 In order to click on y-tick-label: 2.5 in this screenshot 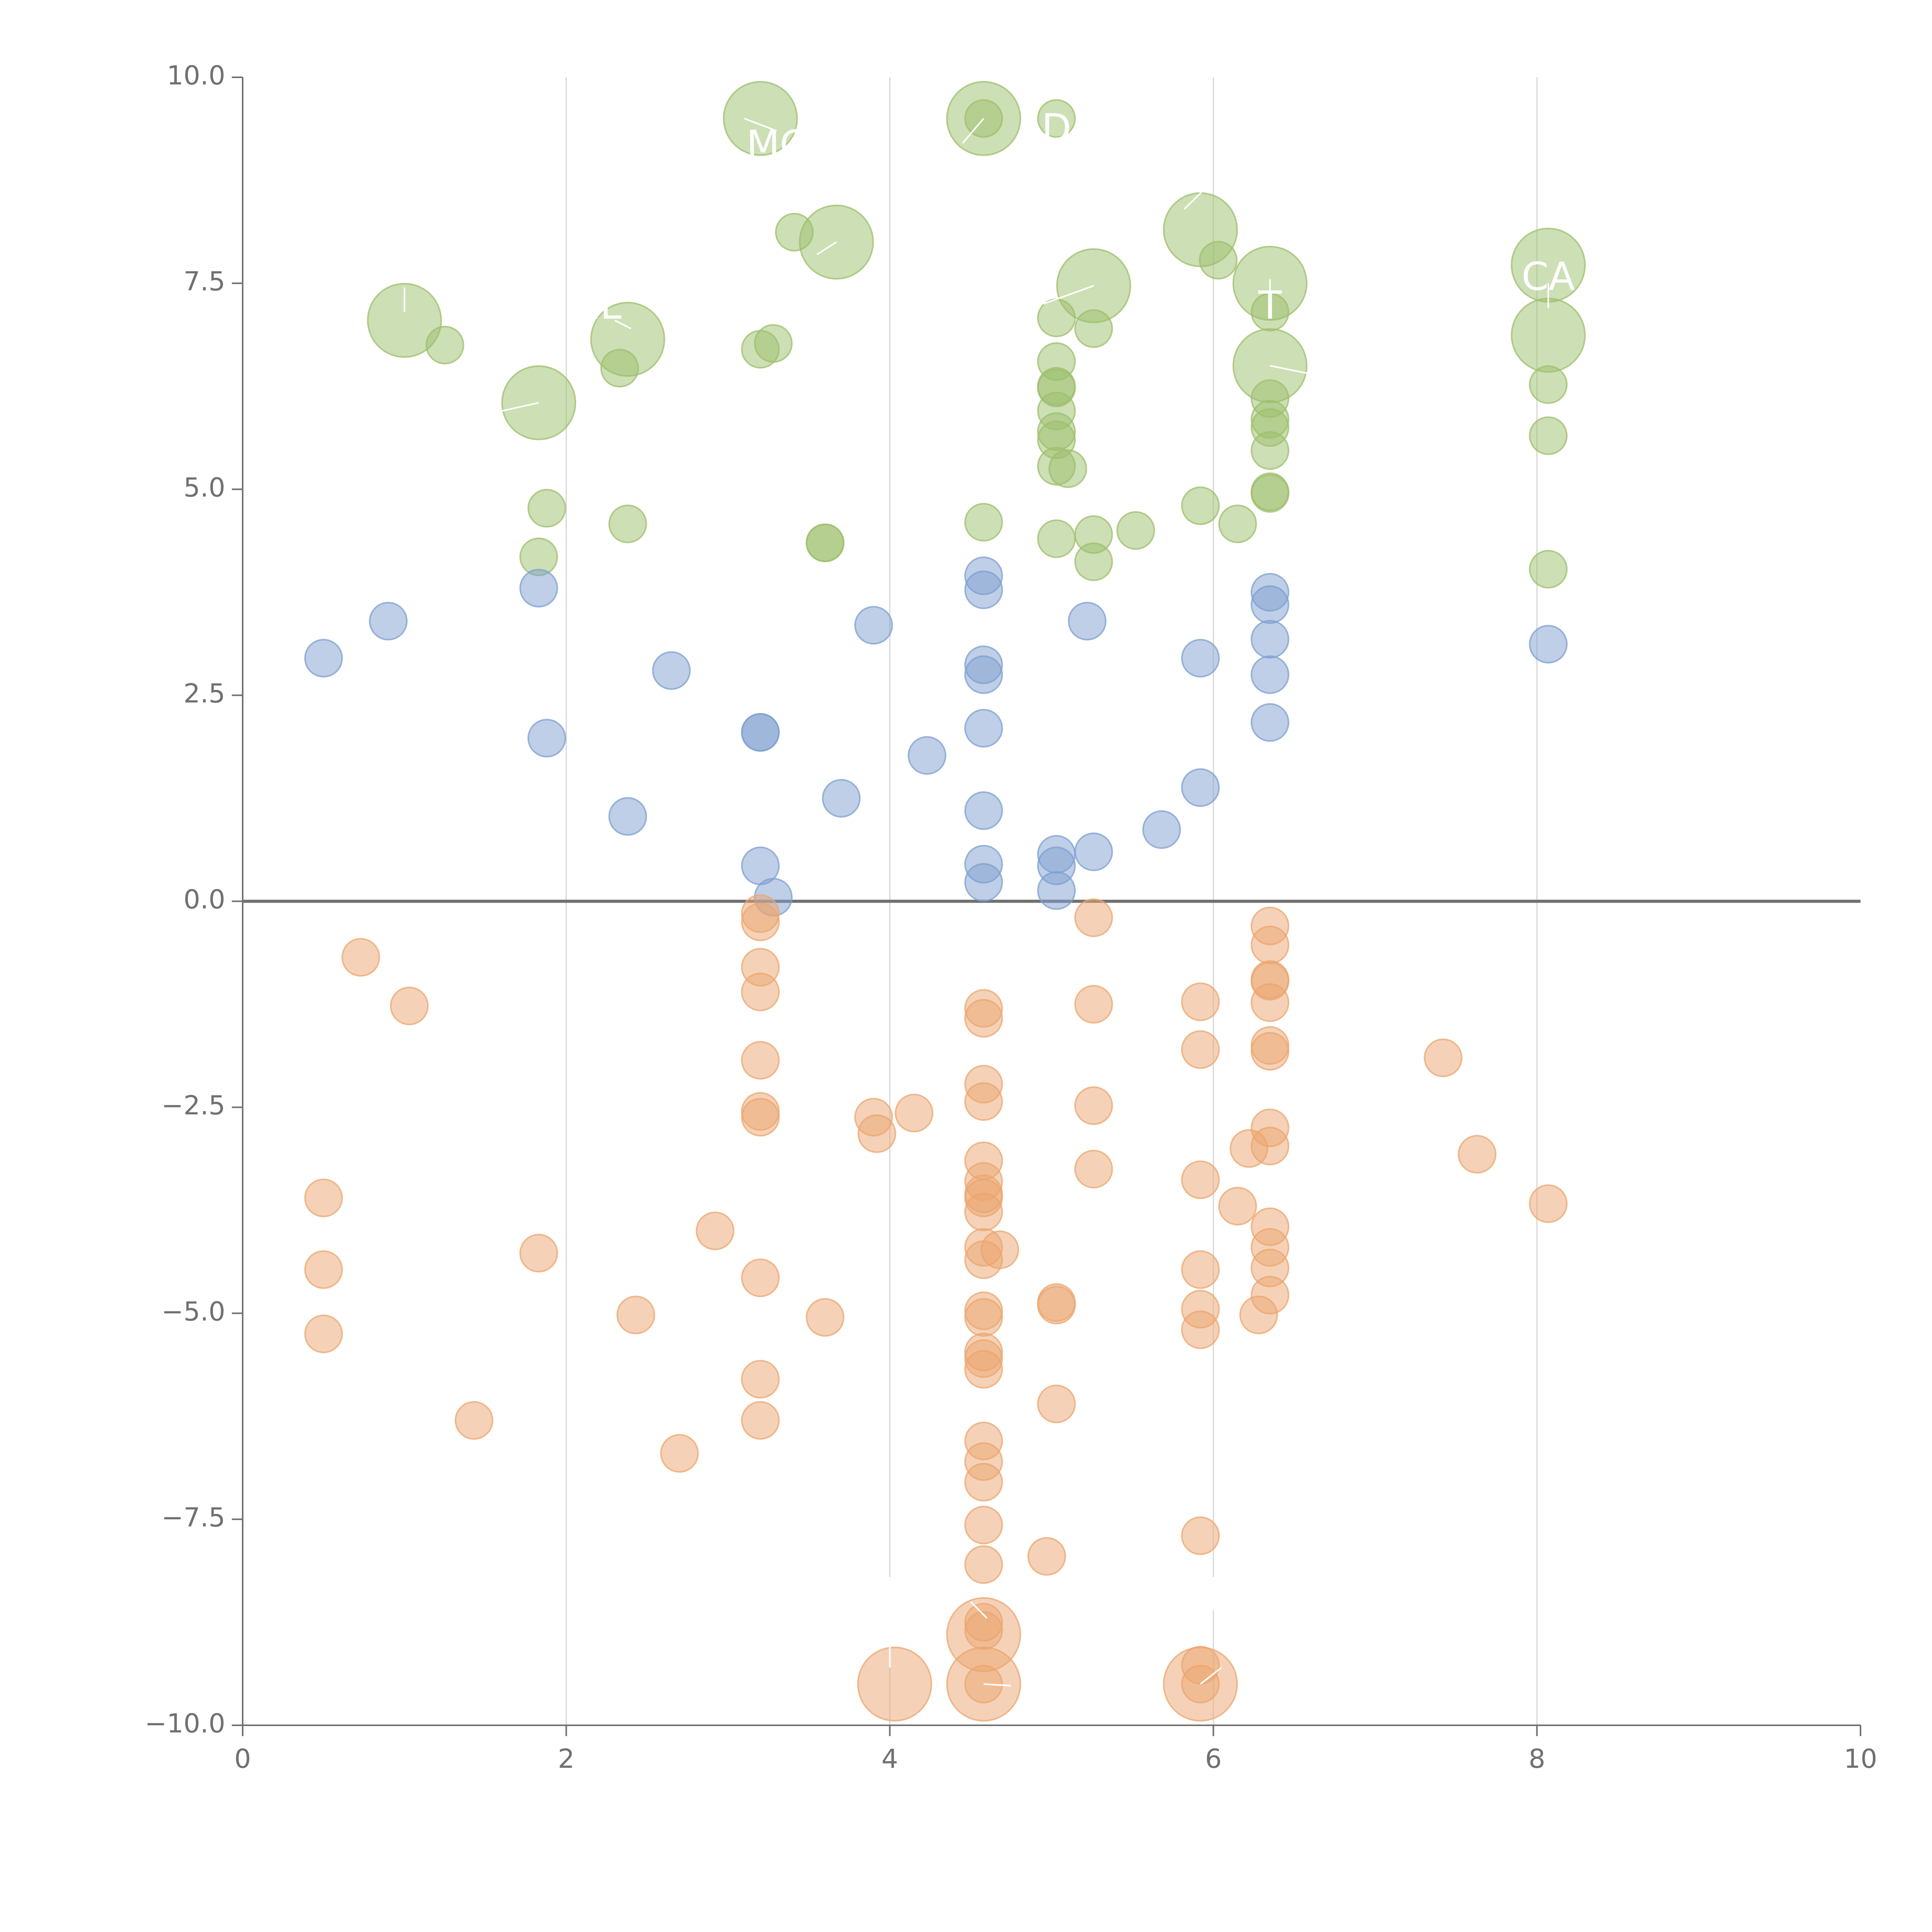, I will do `click(205, 694)`.